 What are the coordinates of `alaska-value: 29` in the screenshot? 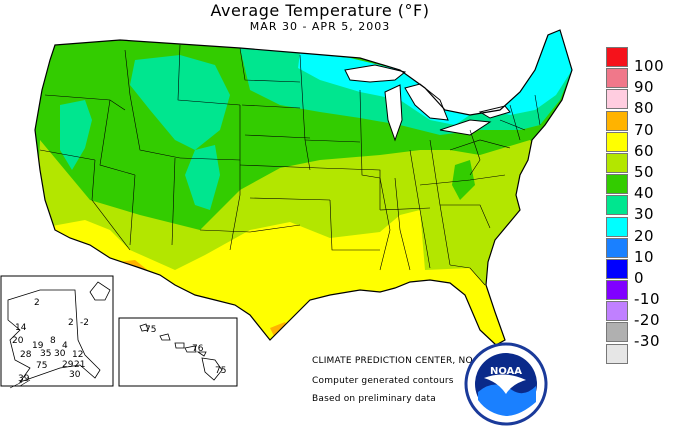 It's located at (68, 365).